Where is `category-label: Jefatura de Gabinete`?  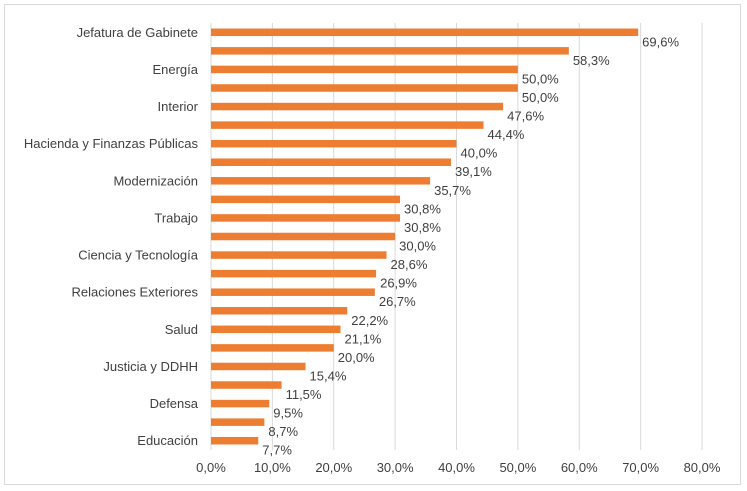 category-label: Jefatura de Gabinete is located at coordinates (137, 32).